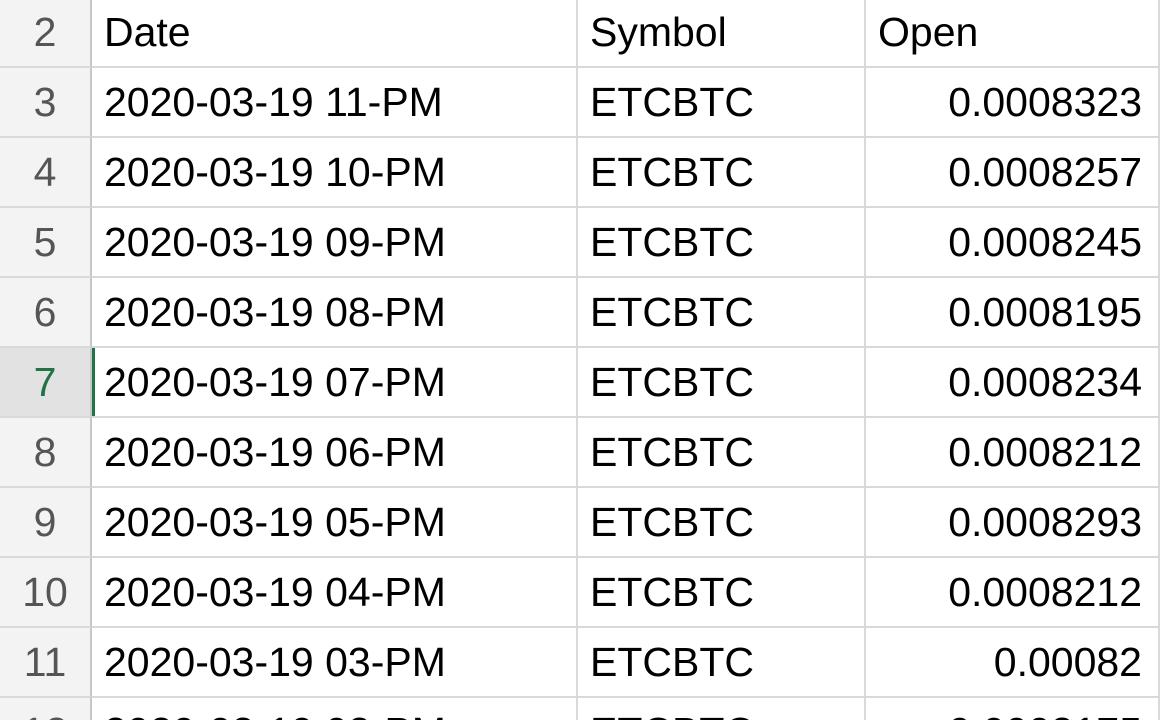 This screenshot has width=1160, height=720. I want to click on cell: 2020-03-19 11-PM, so click(335, 103).